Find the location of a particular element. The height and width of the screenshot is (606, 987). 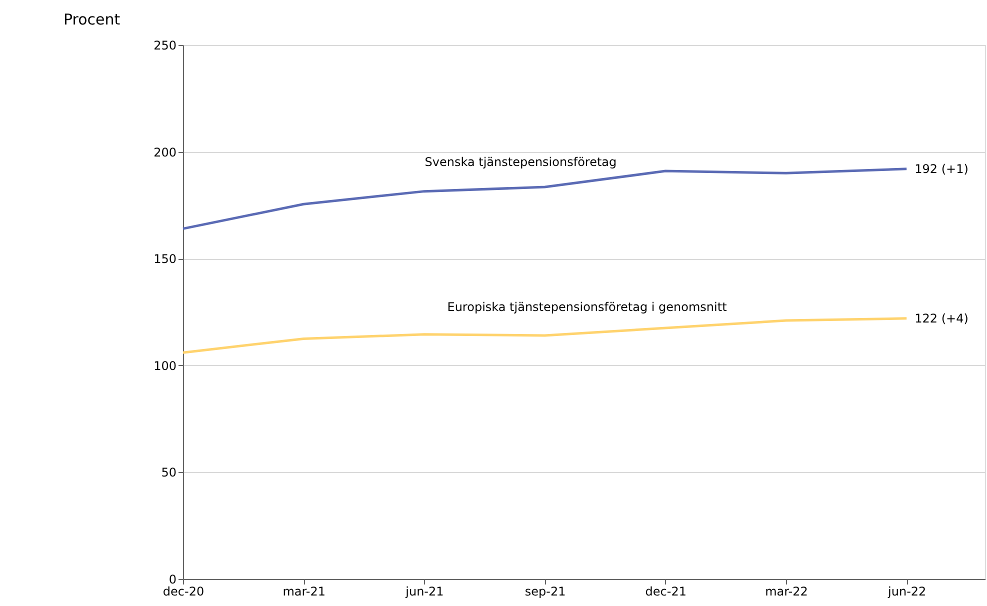

y-tick-label: 100 is located at coordinates (165, 365).